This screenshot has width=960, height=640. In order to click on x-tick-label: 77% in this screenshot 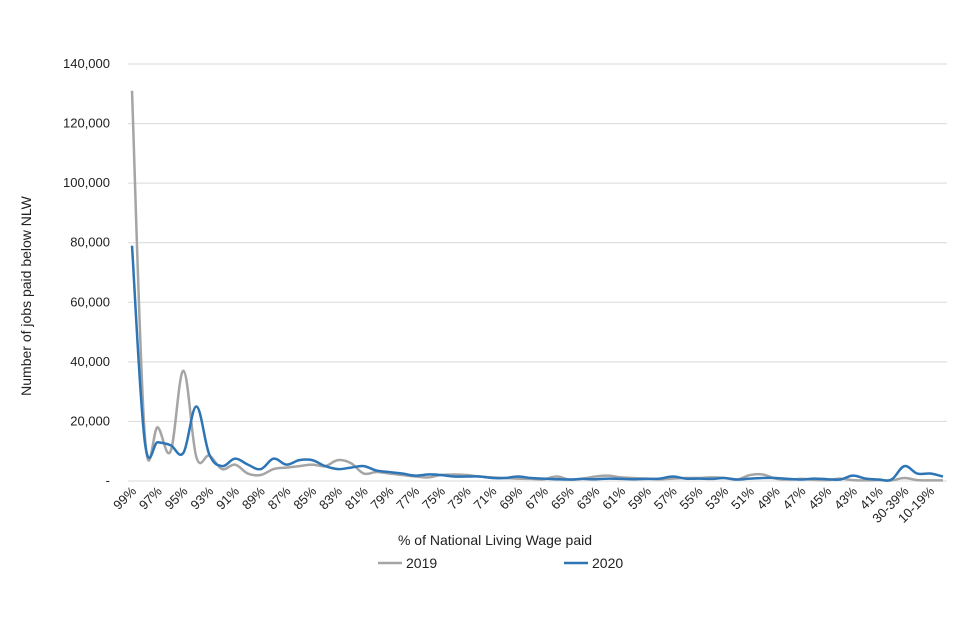, I will do `click(407, 497)`.